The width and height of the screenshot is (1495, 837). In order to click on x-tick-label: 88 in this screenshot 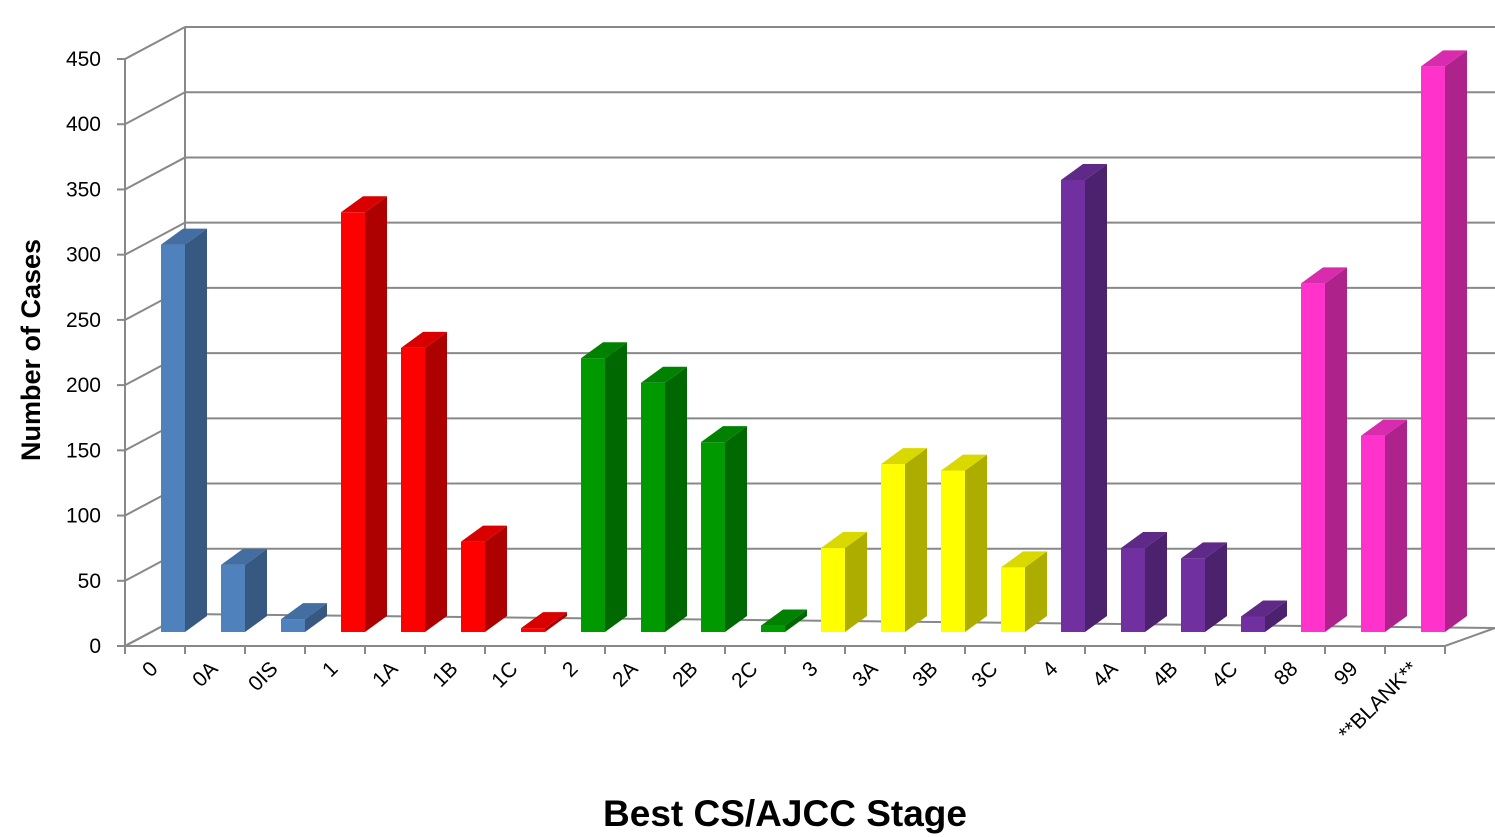, I will do `click(1286, 673)`.